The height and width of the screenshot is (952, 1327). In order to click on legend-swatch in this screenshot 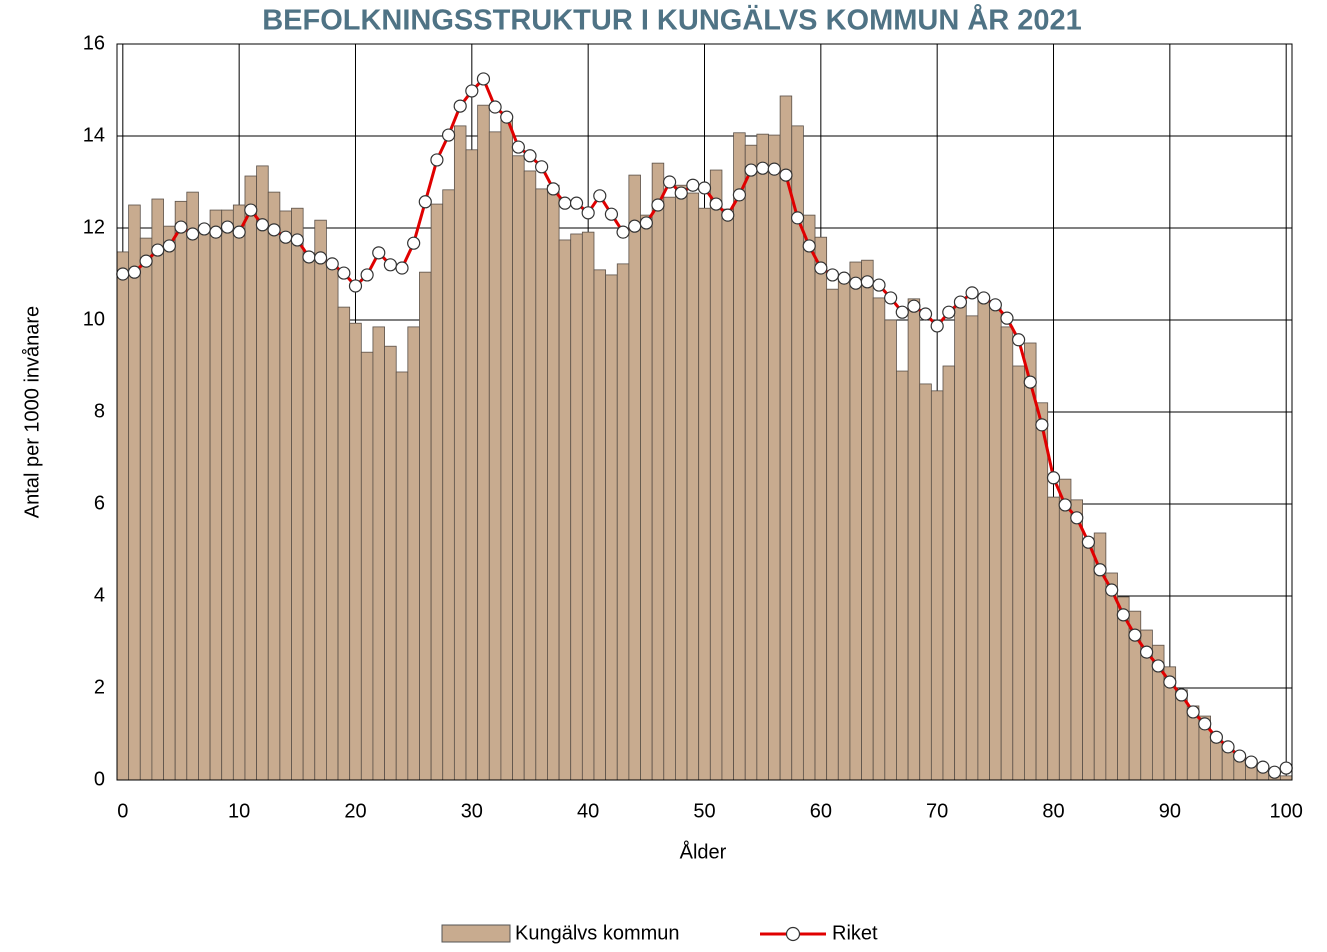, I will do `click(476, 933)`.